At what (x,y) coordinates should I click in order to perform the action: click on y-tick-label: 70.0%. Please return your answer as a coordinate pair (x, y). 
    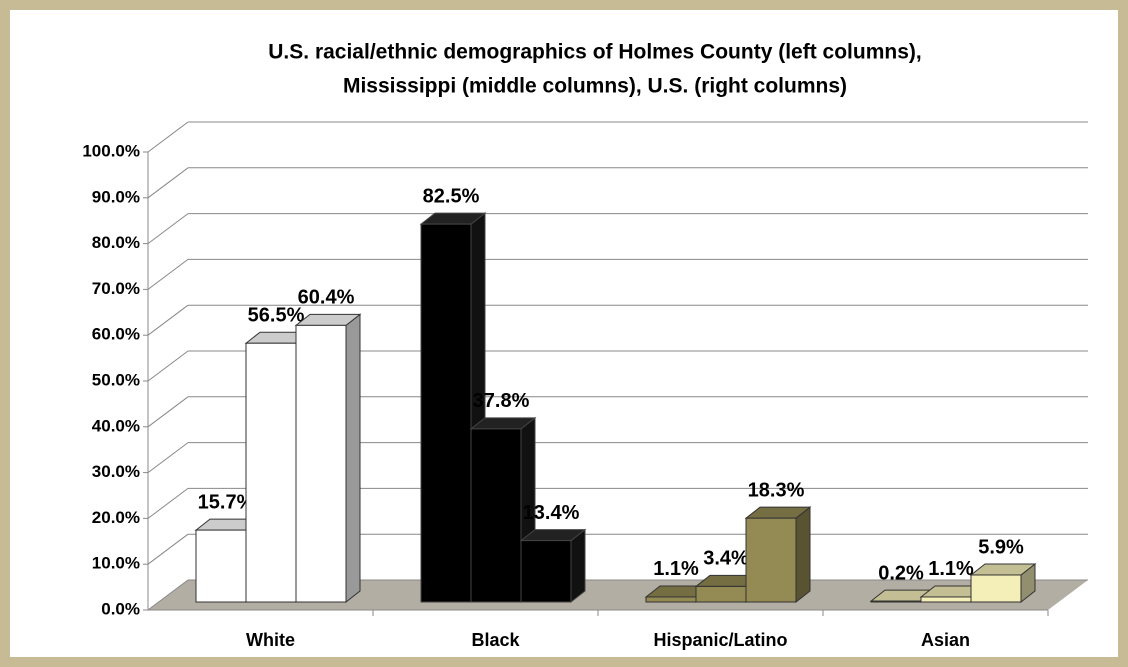
    Looking at the image, I should click on (116, 288).